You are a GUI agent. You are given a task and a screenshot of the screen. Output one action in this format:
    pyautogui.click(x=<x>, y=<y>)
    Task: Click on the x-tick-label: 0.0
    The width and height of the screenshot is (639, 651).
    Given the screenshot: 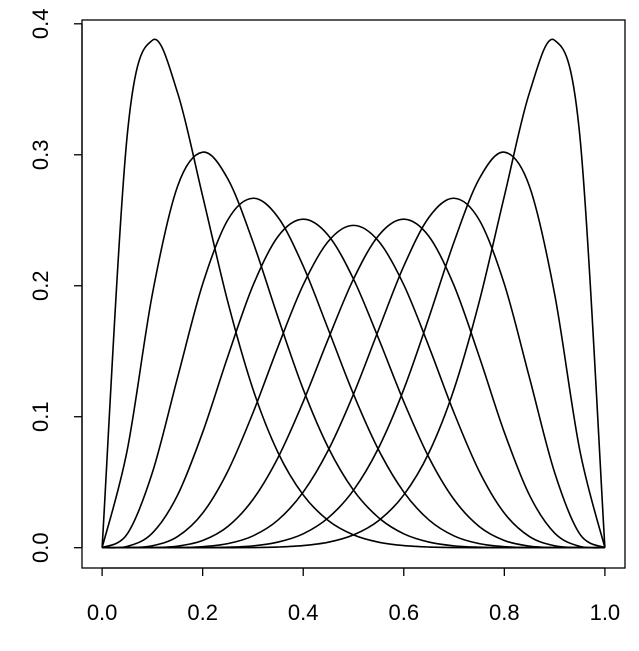 What is the action you would take?
    pyautogui.click(x=102, y=612)
    